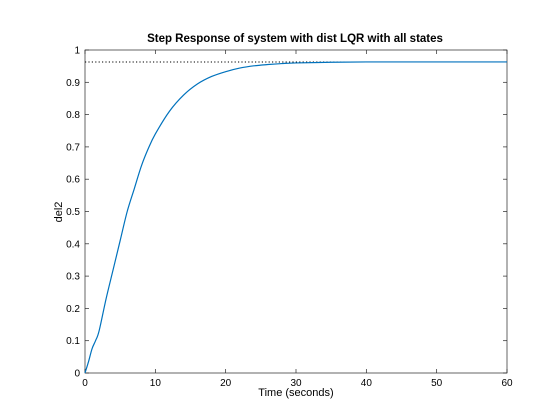 Image resolution: width=560 pixels, height=420 pixels. I want to click on y-tick-label: 0.1, so click(73, 341).